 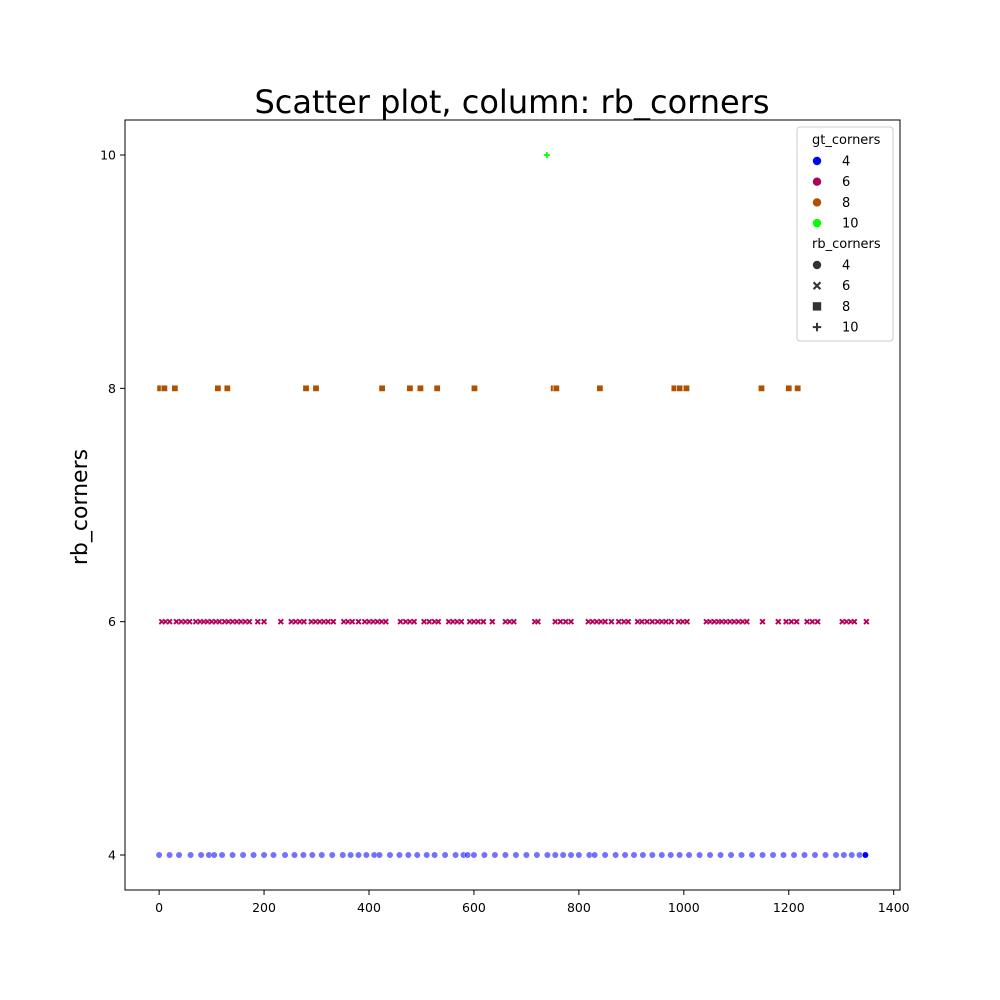 What do you see at coordinates (846, 266) in the screenshot?
I see `legend-style-label: 4` at bounding box center [846, 266].